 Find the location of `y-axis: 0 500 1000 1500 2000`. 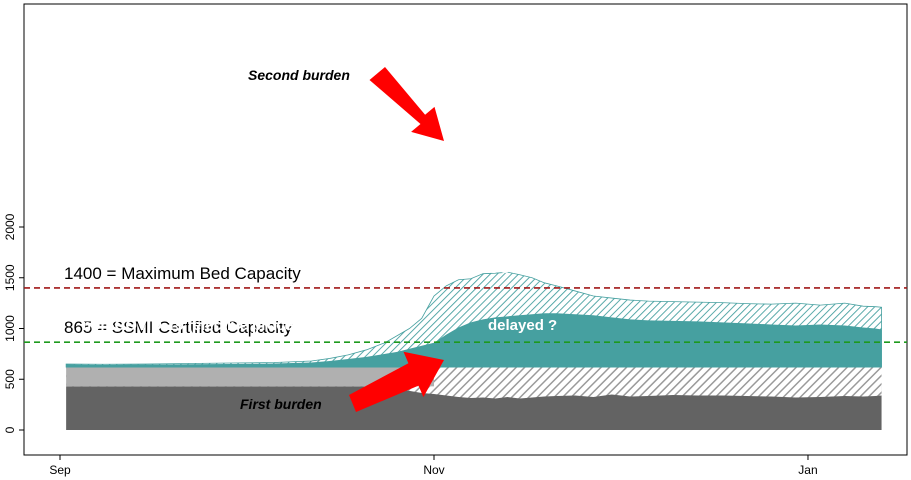

y-axis: 0 500 1000 1500 2000 is located at coordinates (13, 323).